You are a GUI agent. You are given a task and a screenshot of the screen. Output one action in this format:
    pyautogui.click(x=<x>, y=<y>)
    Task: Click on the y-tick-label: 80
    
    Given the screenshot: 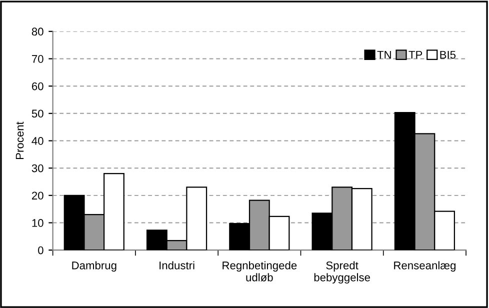 What is the action you would take?
    pyautogui.click(x=38, y=32)
    